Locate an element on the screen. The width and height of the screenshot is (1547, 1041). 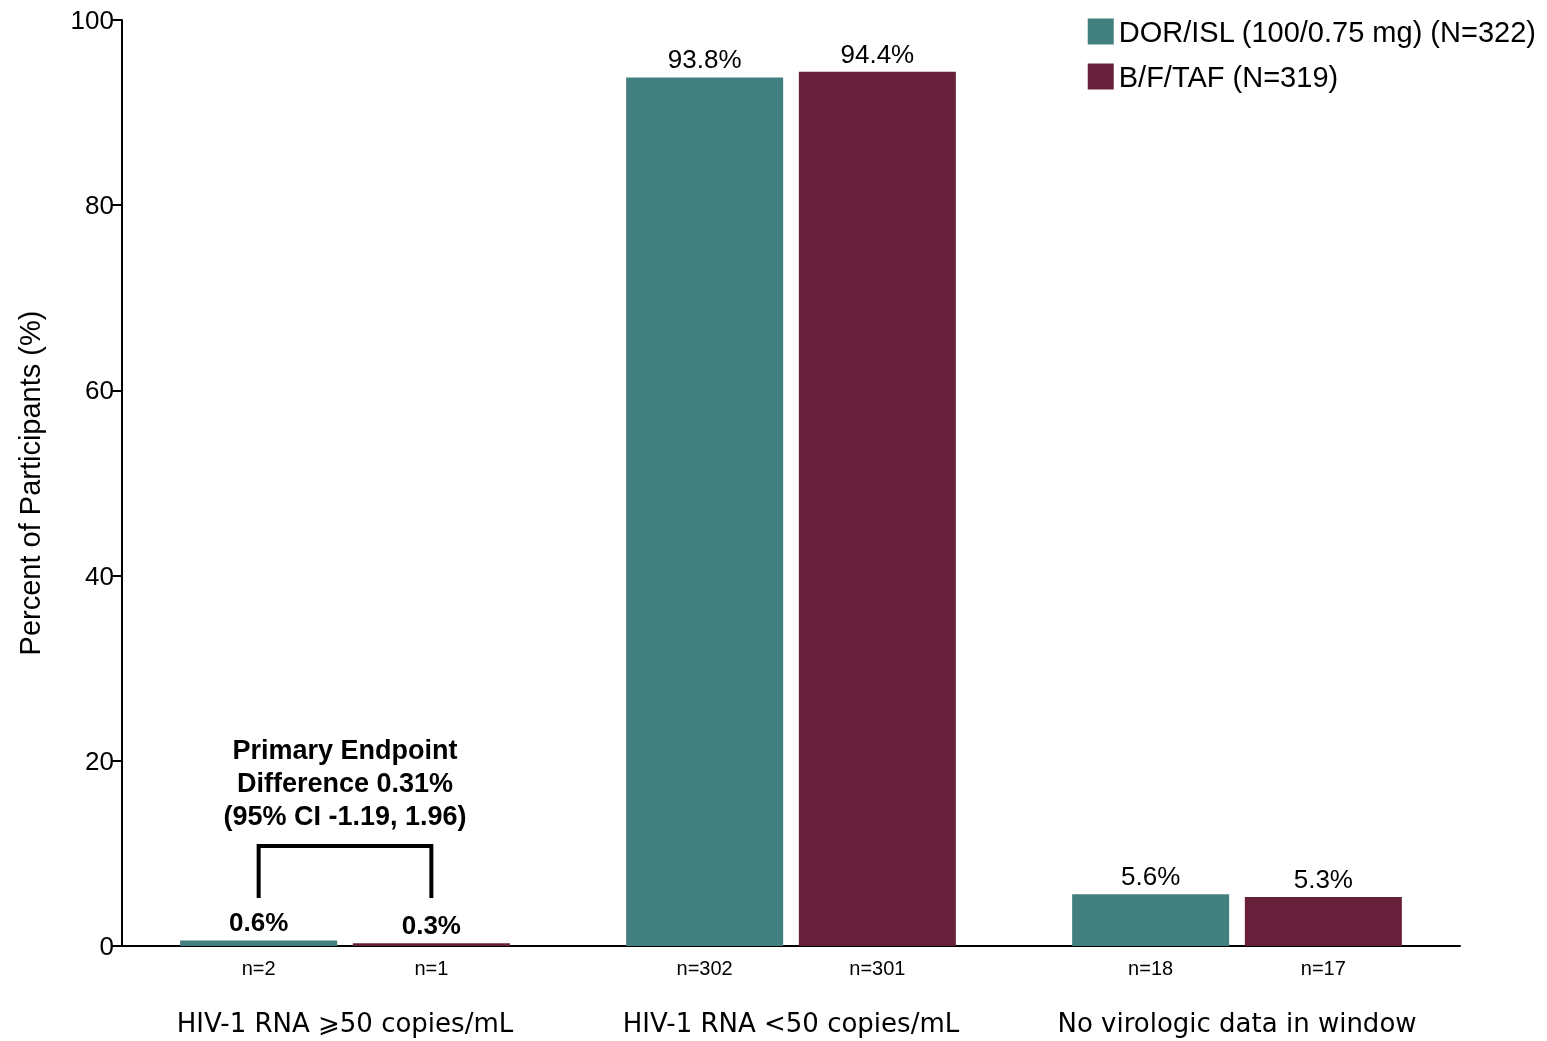
data-label: 5.3% is located at coordinates (1323, 878).